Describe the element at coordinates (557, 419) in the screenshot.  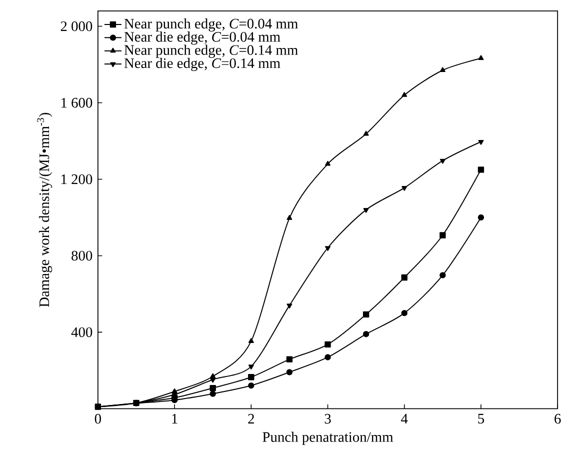
I see `x-tick-label: 6` at that location.